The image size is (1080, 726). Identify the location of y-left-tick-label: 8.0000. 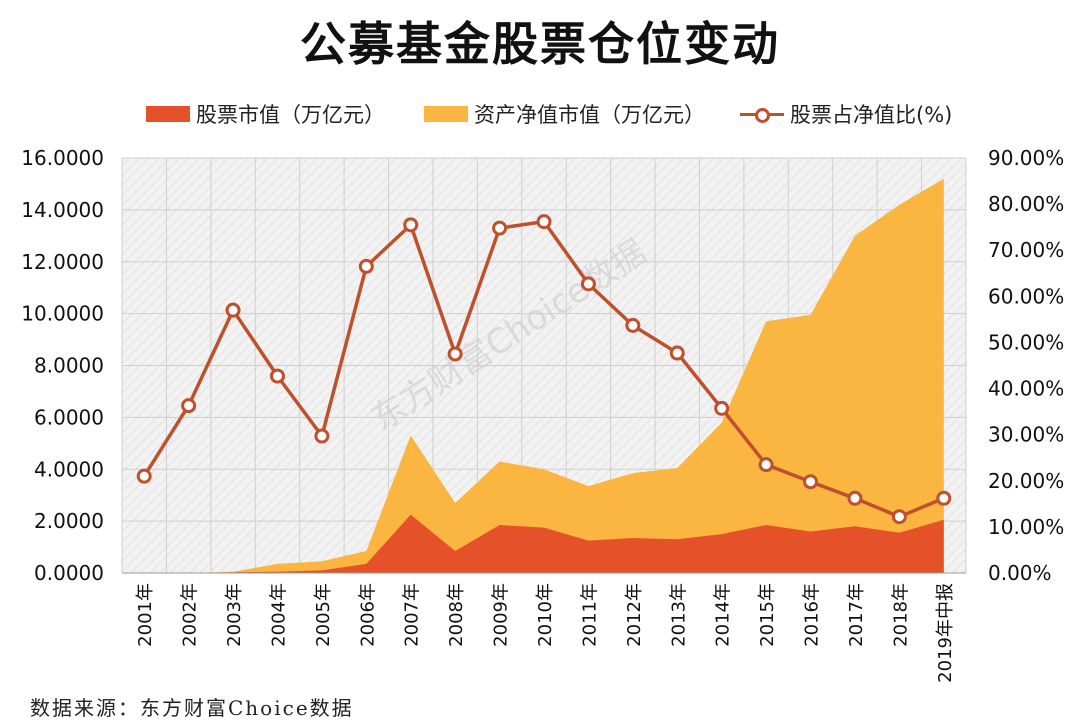
(69, 366).